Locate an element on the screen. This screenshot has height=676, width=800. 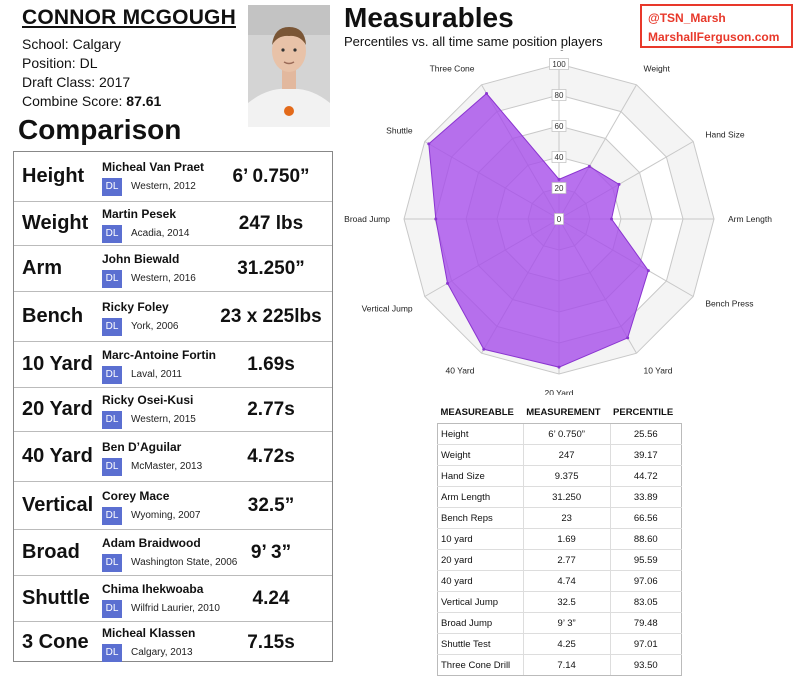
meas-percentile-cell: 66.56 is located at coordinates (646, 518).